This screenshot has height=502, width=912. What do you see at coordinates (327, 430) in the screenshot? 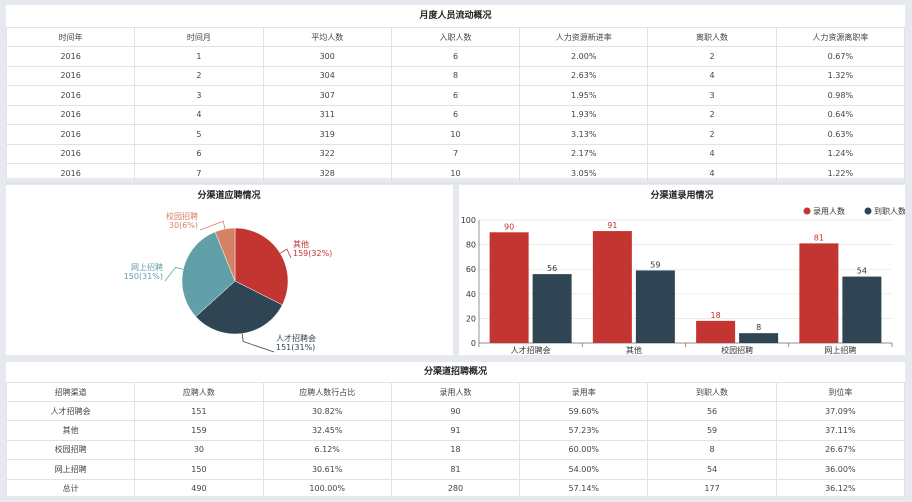
I see `table-cell: 32.45%` at bounding box center [327, 430].